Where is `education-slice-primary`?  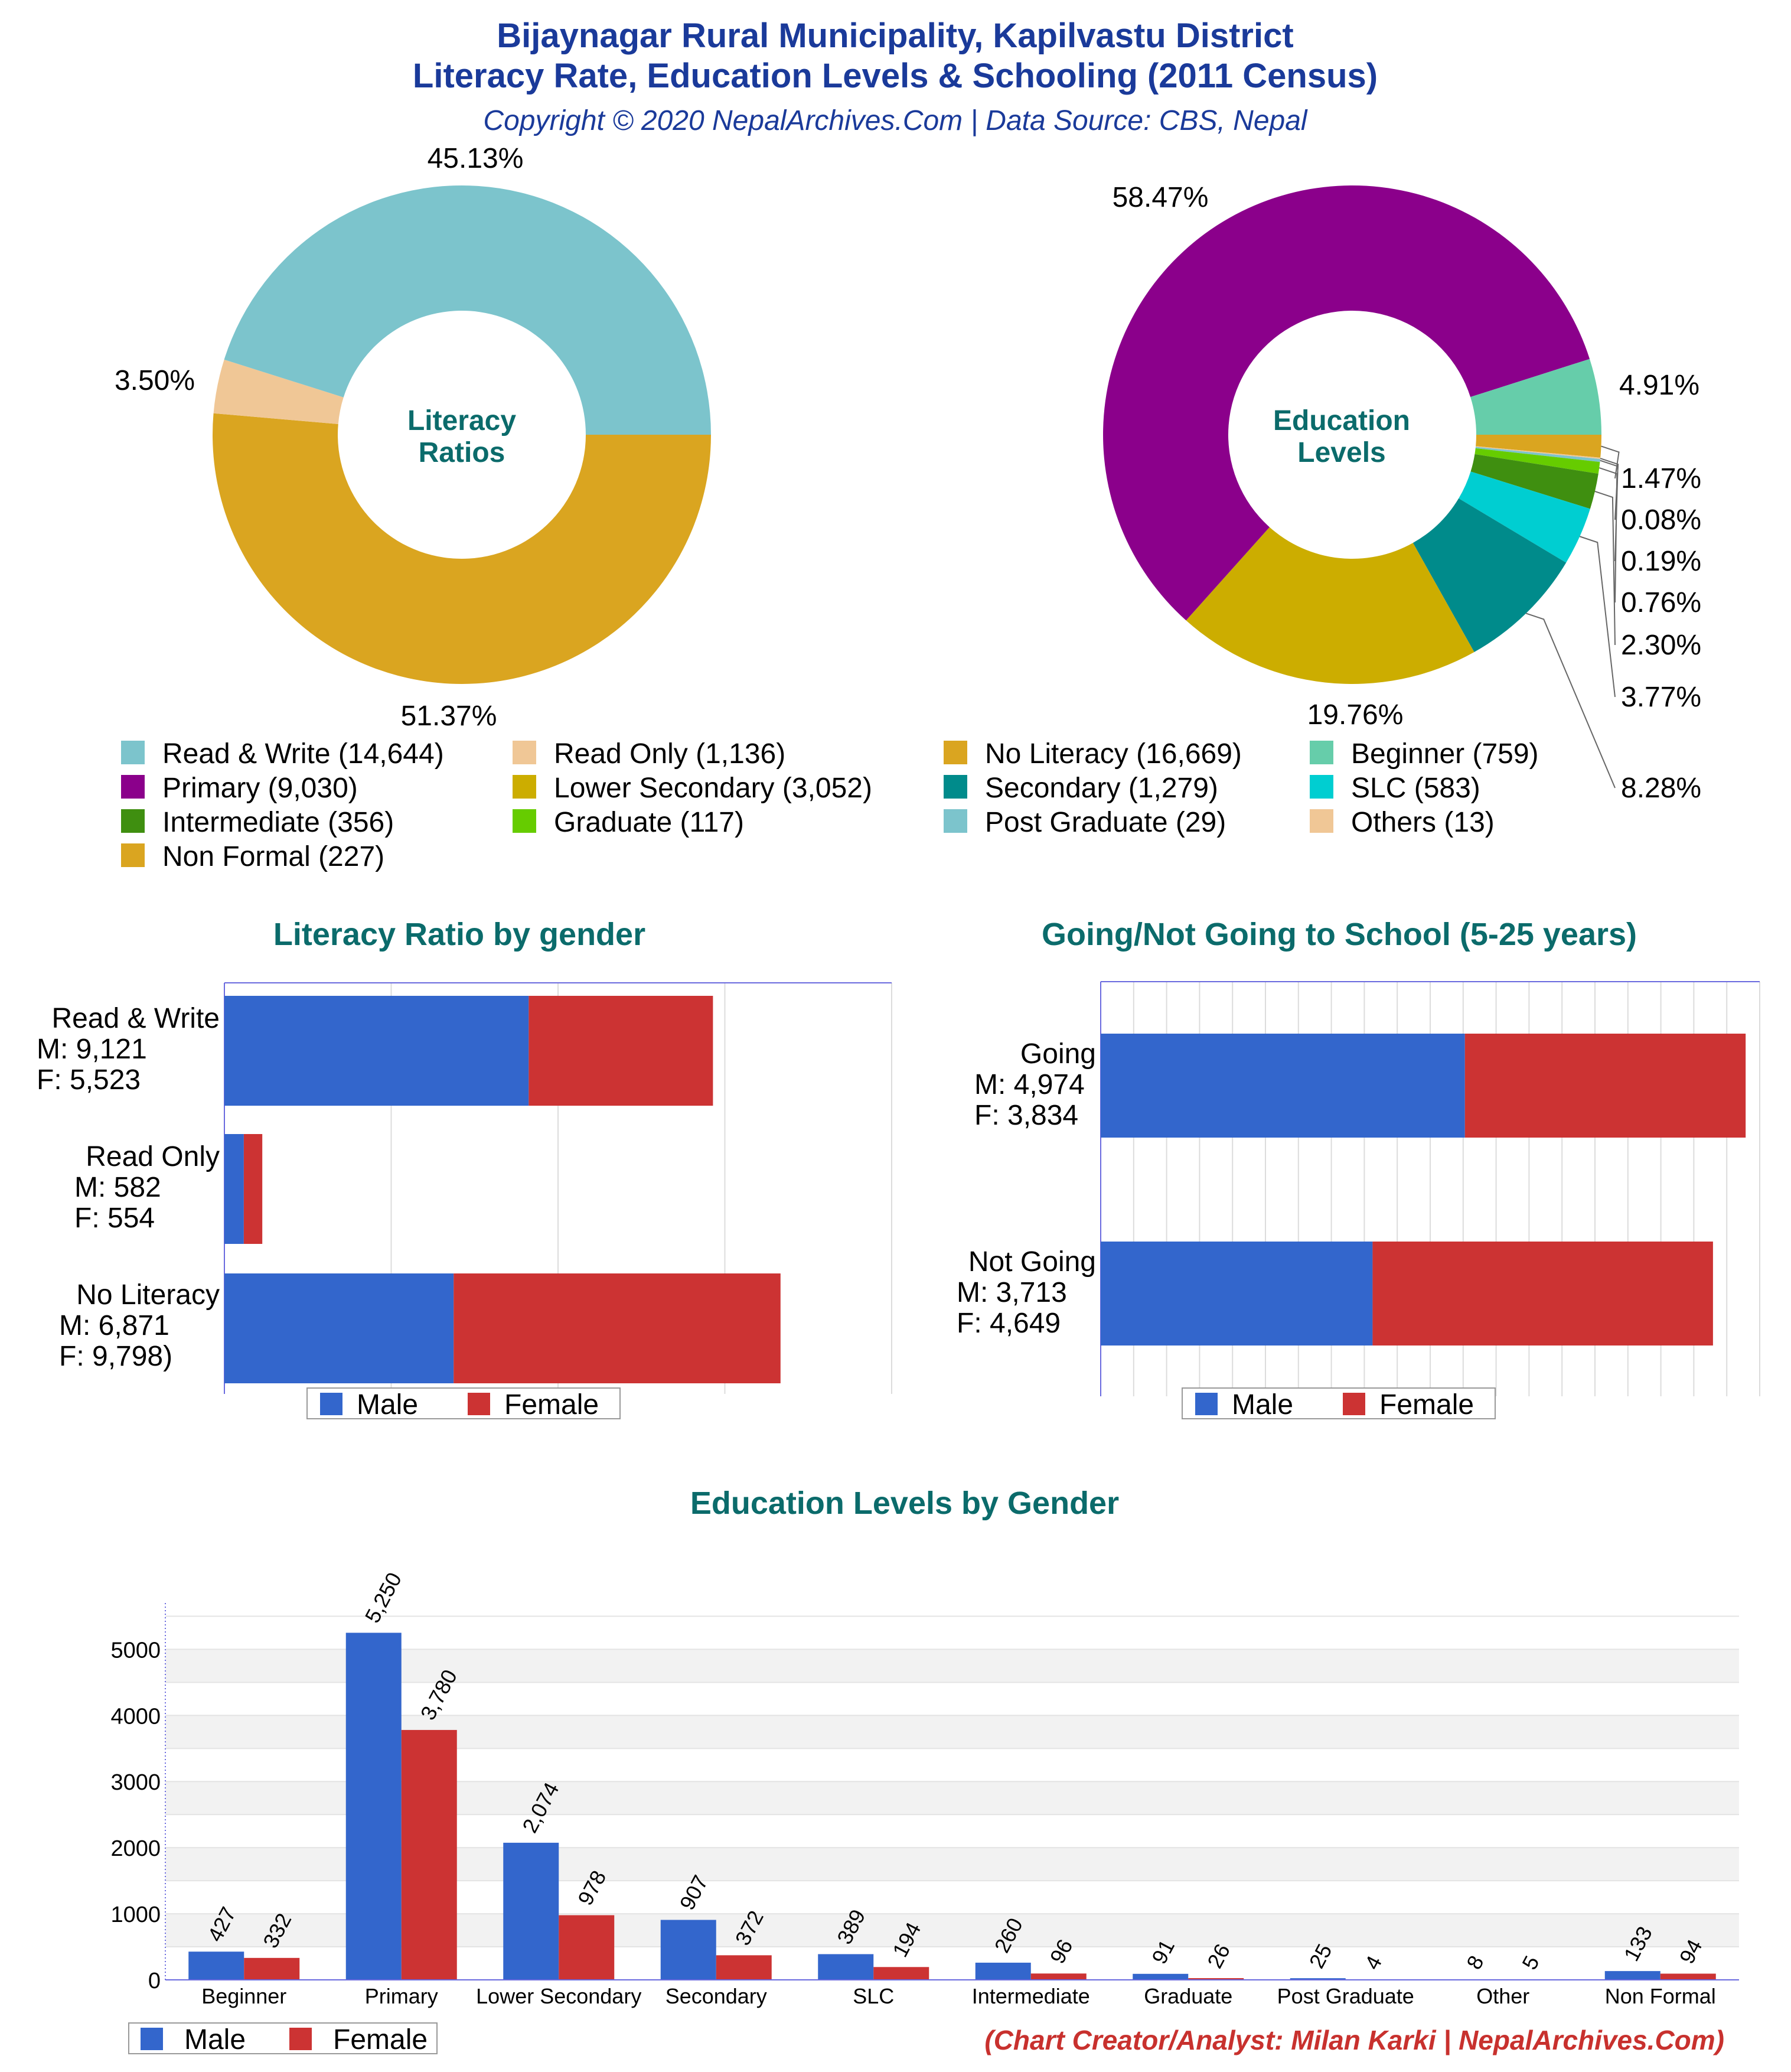 education-slice-primary is located at coordinates (1346, 403).